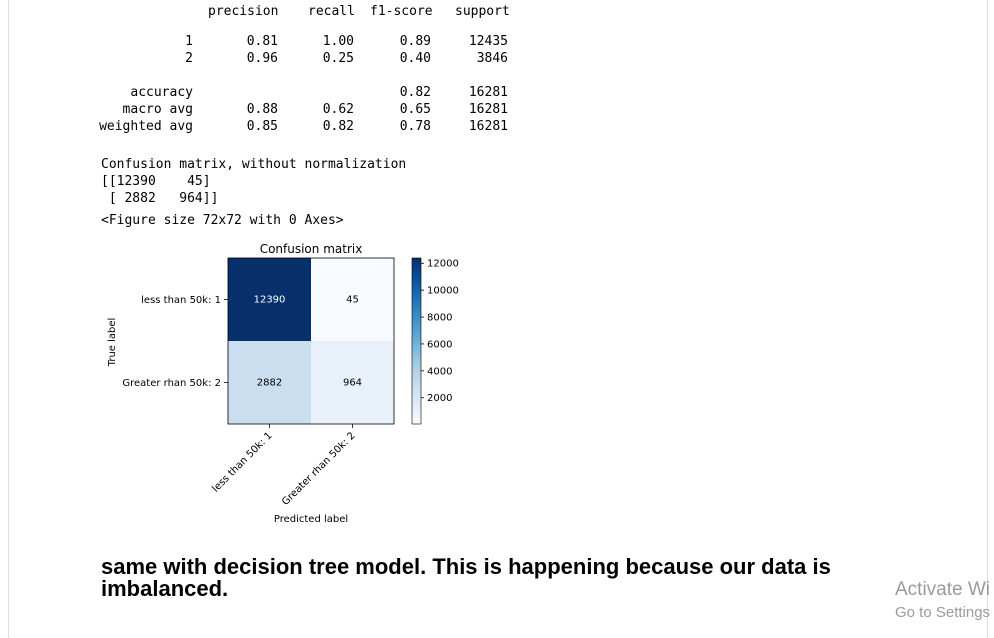  Describe the element at coordinates (160, 198) in the screenshot. I see `cm-array-line-2: [ 2882 964]]` at that location.